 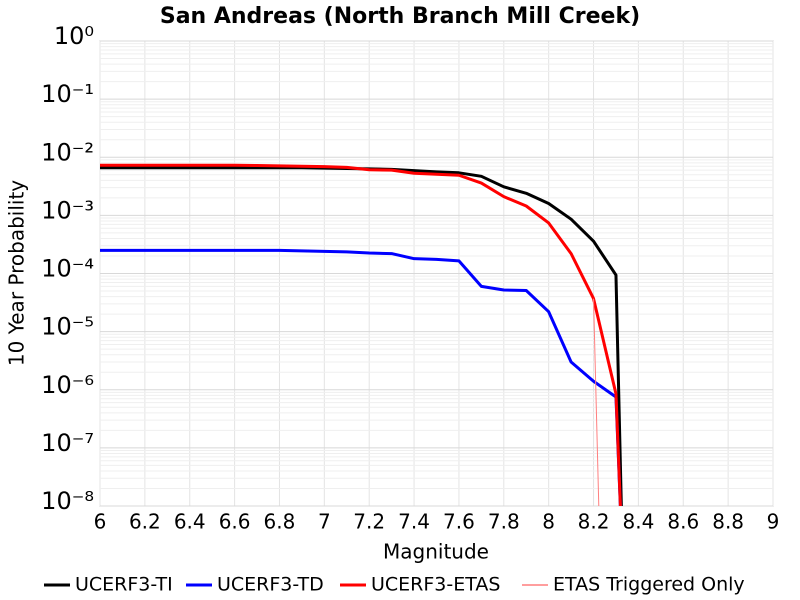 What do you see at coordinates (145, 522) in the screenshot?
I see `x-tick-label: 6.2` at bounding box center [145, 522].